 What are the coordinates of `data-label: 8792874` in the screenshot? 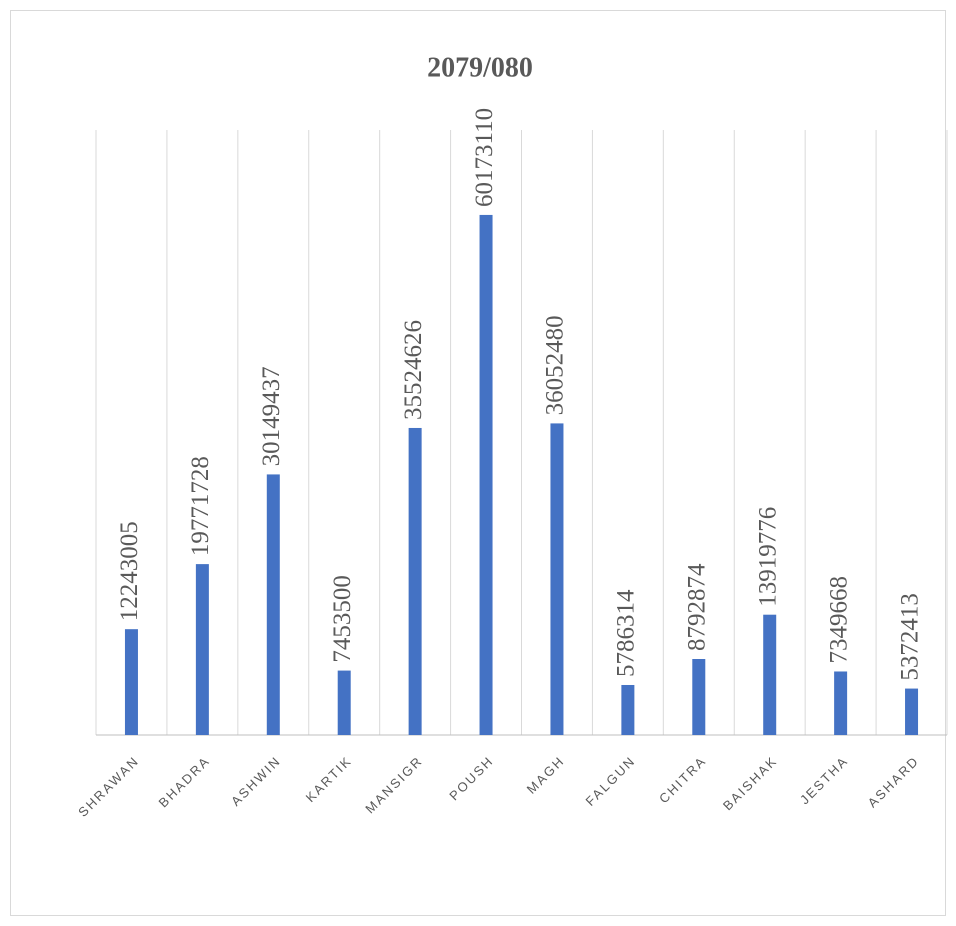 It's located at (697, 607).